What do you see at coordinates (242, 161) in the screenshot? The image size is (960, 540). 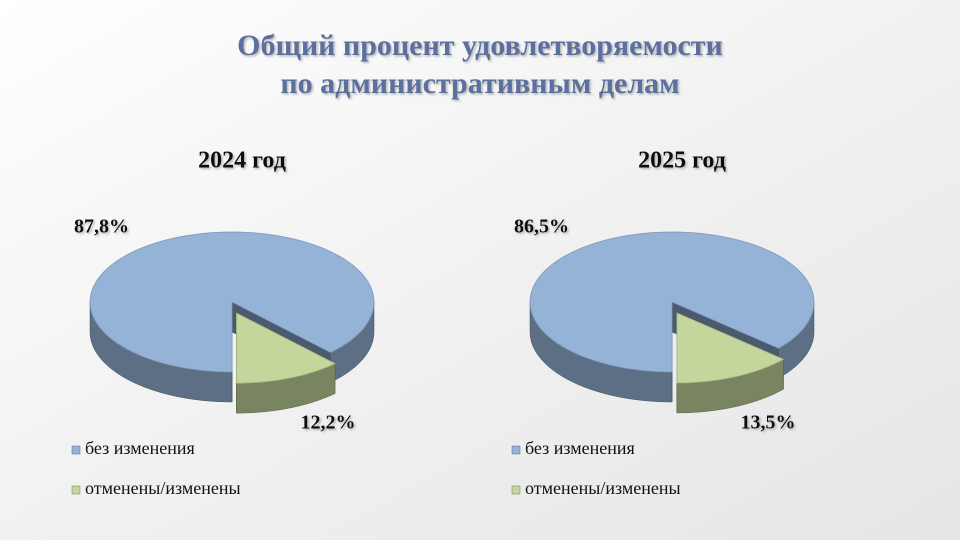 I see `chart-subtitle: 2024 год` at bounding box center [242, 161].